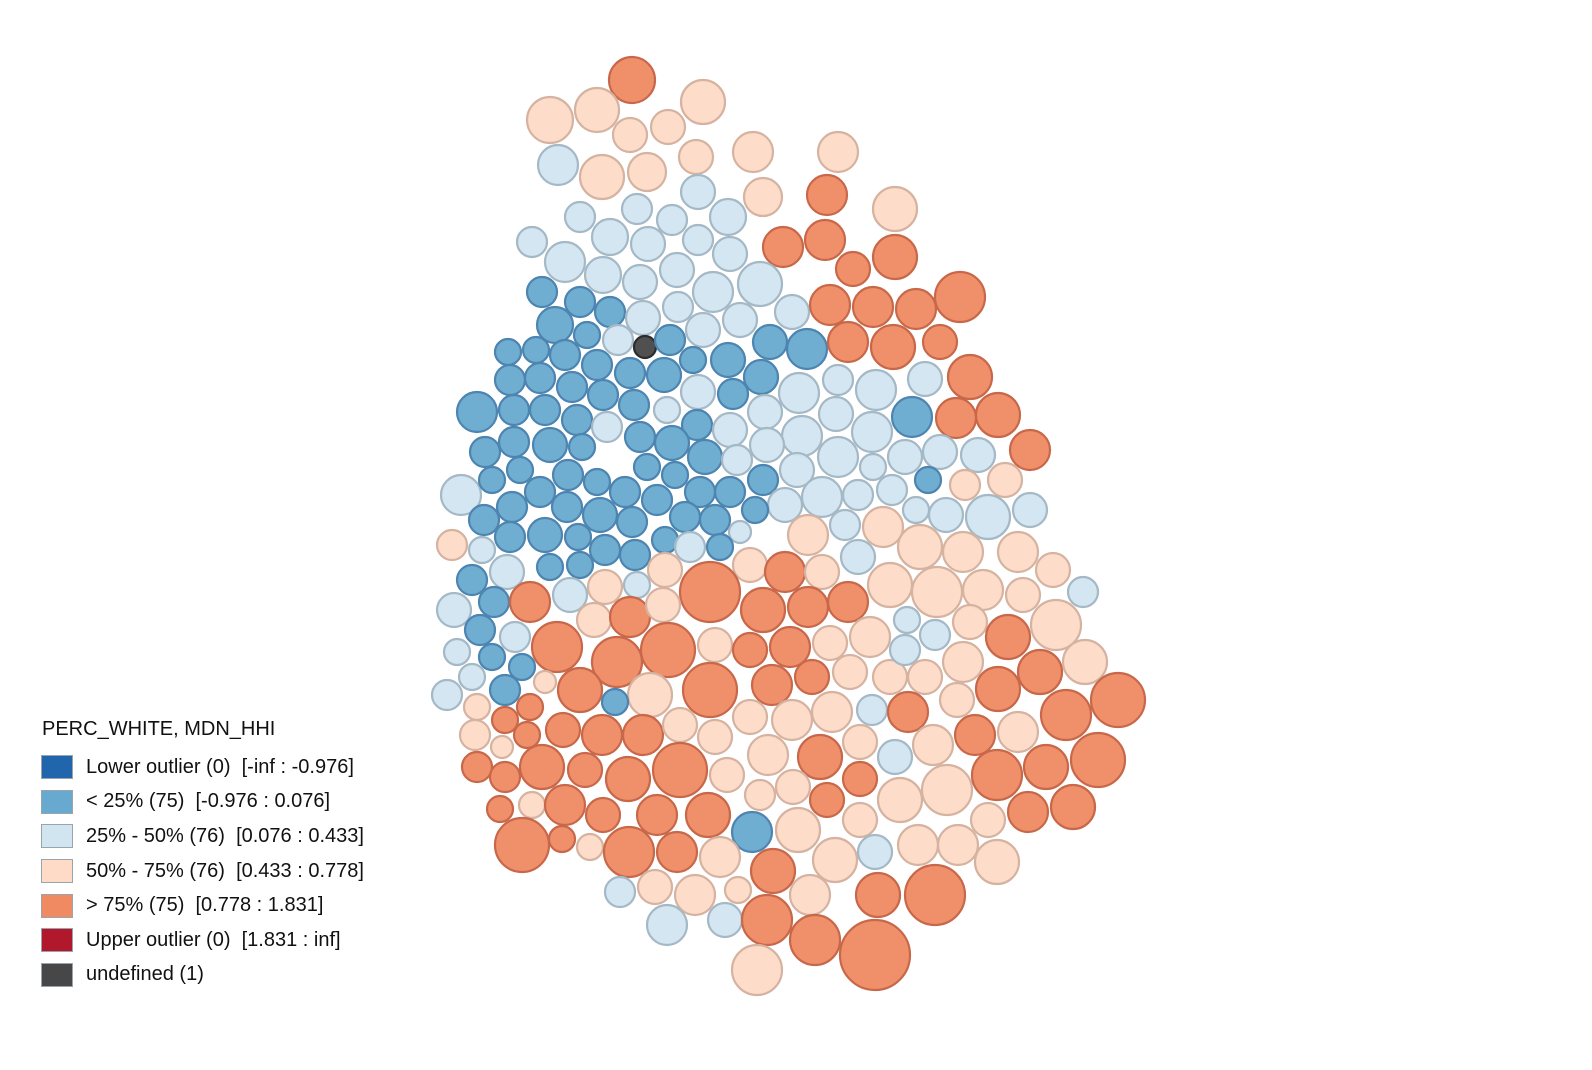 This screenshot has width=1592, height=1070. Describe the element at coordinates (645, 347) in the screenshot. I see `region-bubble-undefined` at that location.